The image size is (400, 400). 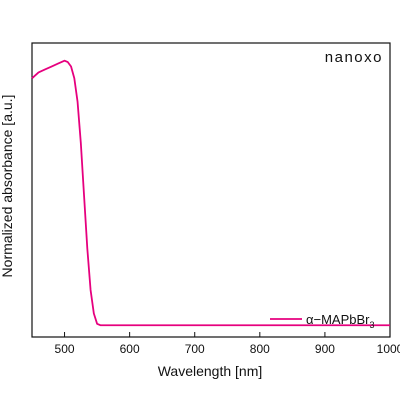 What do you see at coordinates (130, 349) in the screenshot?
I see `x-tick-label: 600` at bounding box center [130, 349].